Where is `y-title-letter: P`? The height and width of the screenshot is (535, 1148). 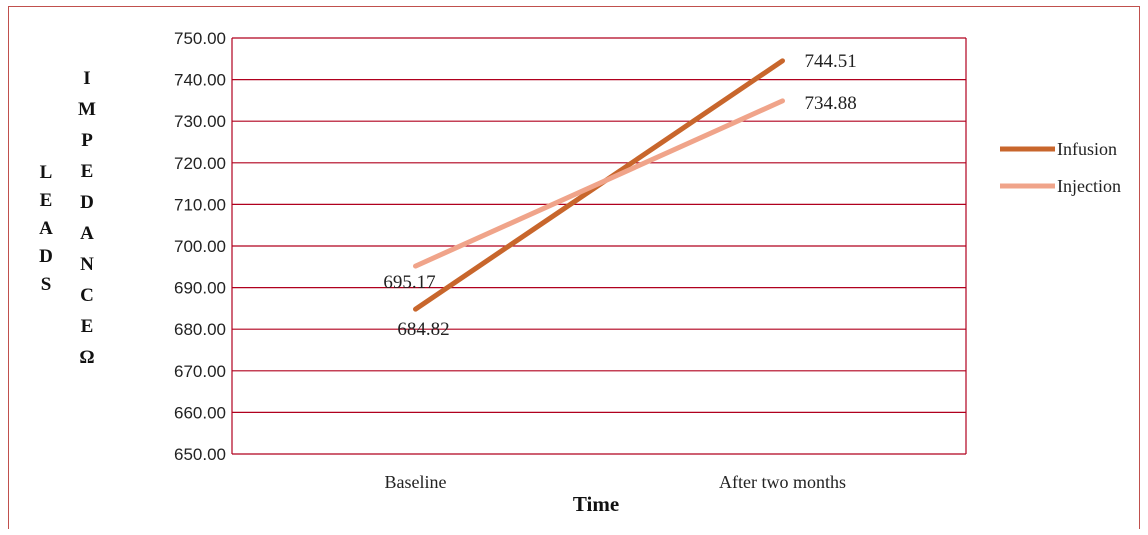
y-title-letter: P is located at coordinates (87, 140).